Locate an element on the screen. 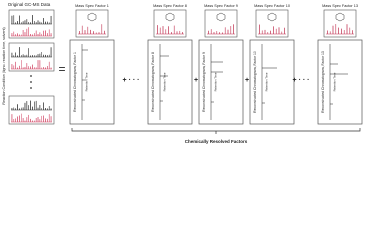 The image size is (378, 240). spec-label: Mass Spec Factor 13 is located at coordinates (340, 6).